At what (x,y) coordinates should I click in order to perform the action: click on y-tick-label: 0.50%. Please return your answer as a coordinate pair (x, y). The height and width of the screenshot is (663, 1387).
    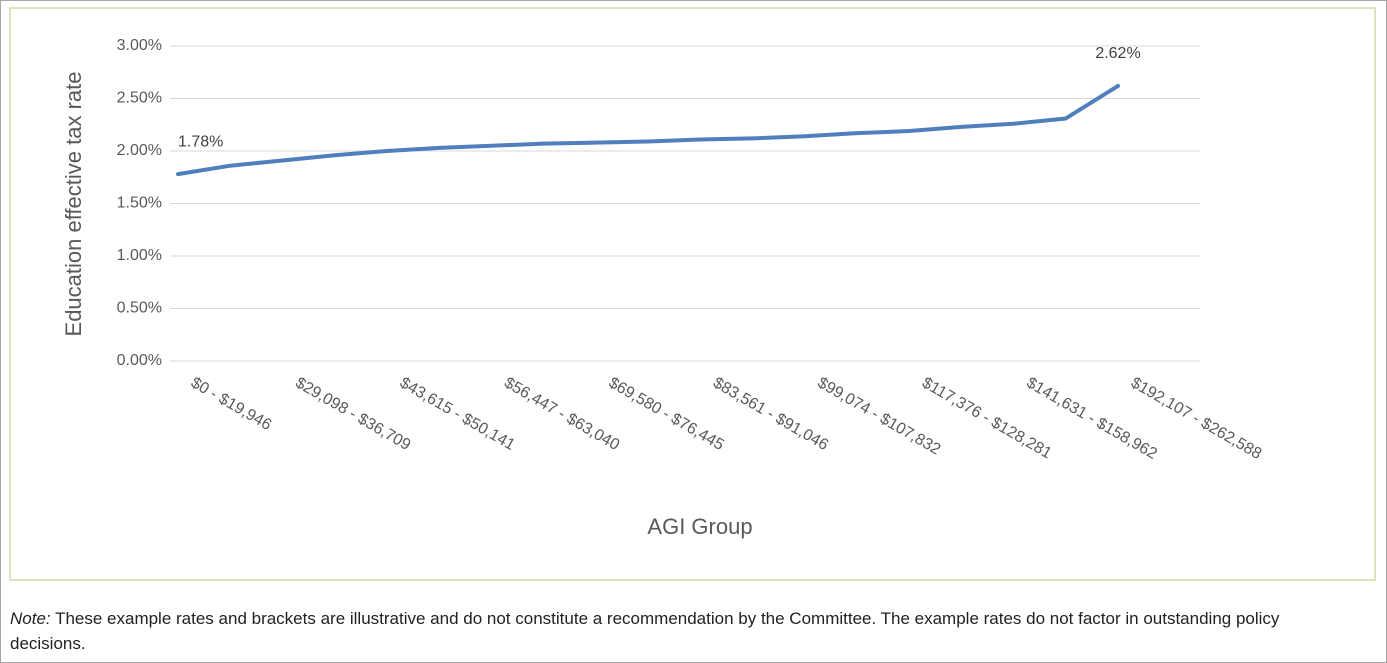
    Looking at the image, I should click on (139, 308).